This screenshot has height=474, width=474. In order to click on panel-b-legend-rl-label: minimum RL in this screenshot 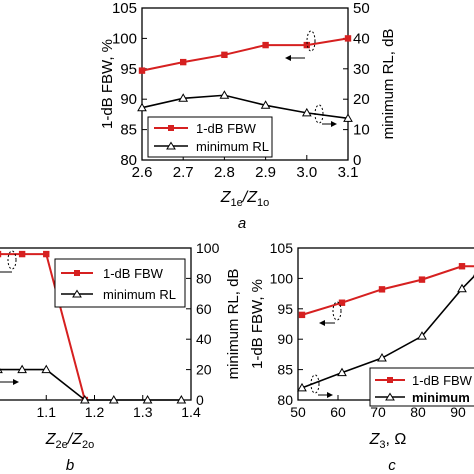, I will do `click(139, 294)`.